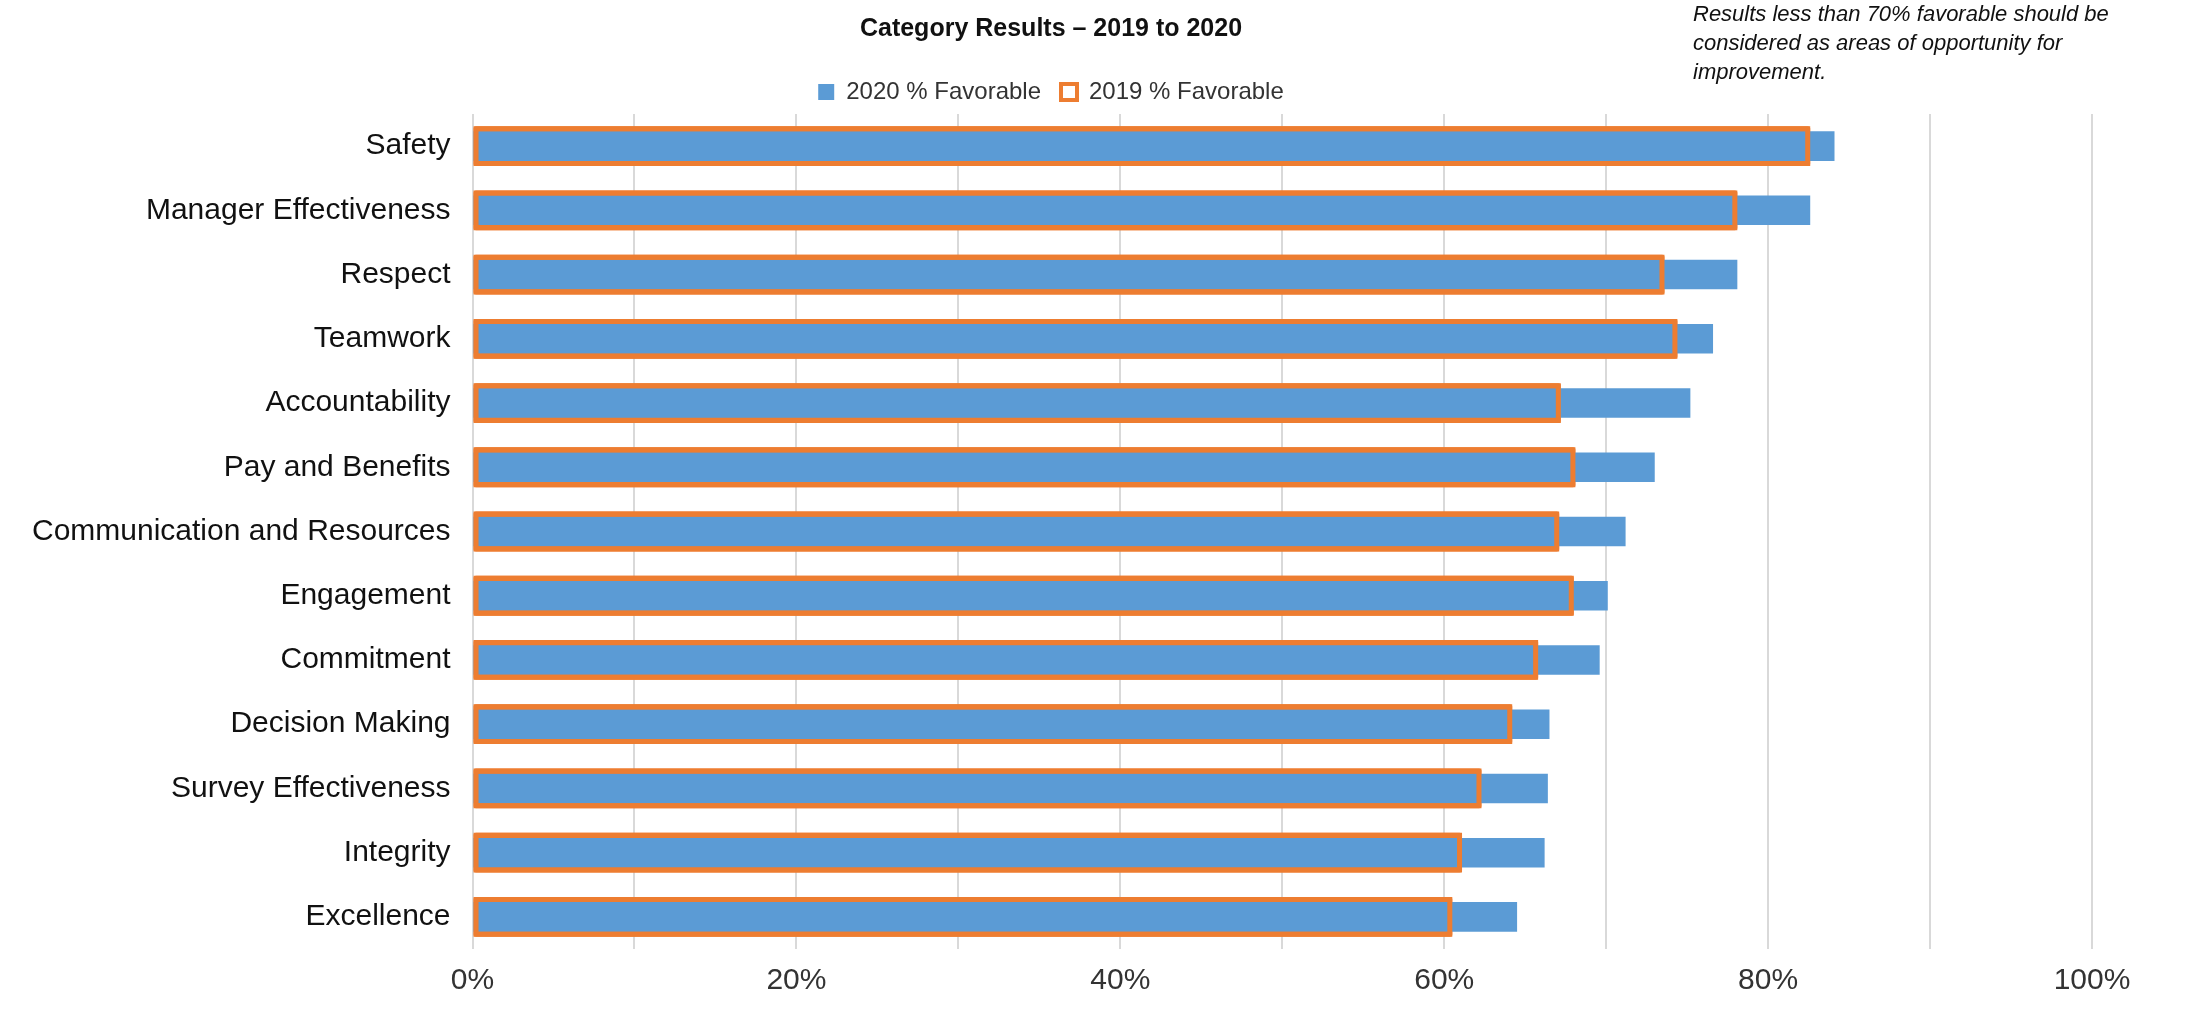 The image size is (2202, 1023). What do you see at coordinates (2092, 979) in the screenshot?
I see `x-tick-label: 100%` at bounding box center [2092, 979].